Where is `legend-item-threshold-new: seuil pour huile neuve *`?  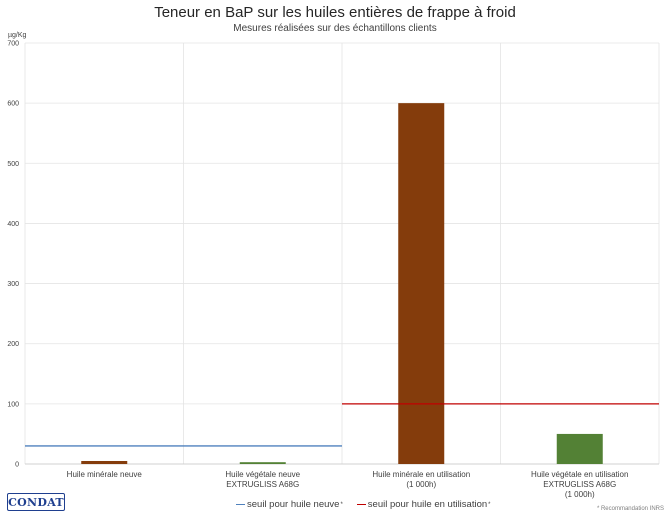 legend-item-threshold-new: seuil pour huile neuve * is located at coordinates (289, 504).